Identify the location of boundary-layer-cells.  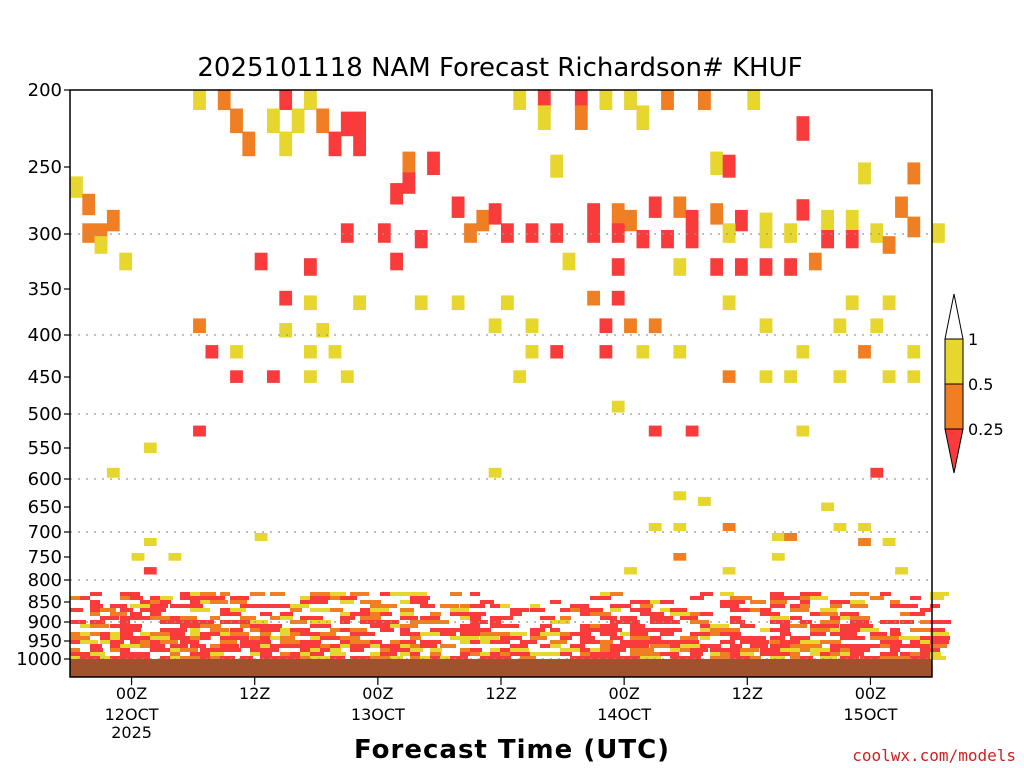
(510, 626).